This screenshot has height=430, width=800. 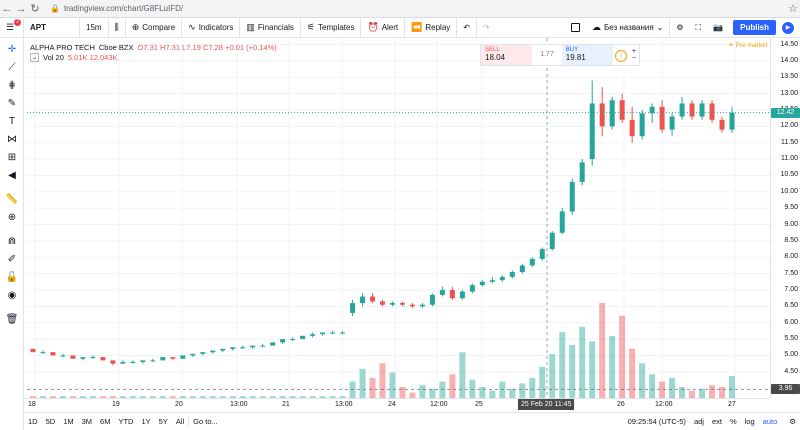 What do you see at coordinates (331, 27) in the screenshot?
I see `templates-button: ⚟ Templates` at bounding box center [331, 27].